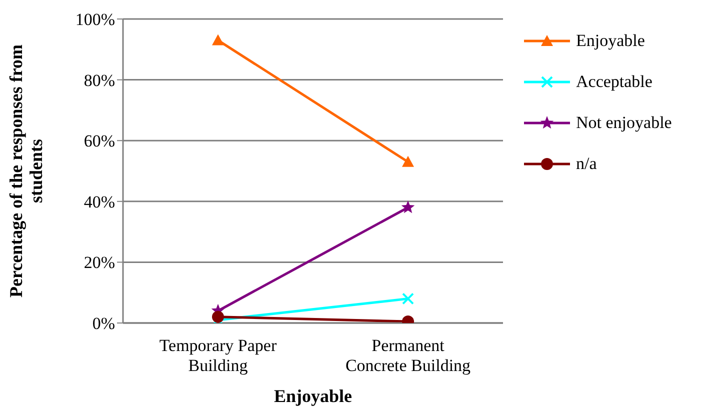 Image resolution: width=722 pixels, height=412 pixels. What do you see at coordinates (99, 202) in the screenshot?
I see `y-tick-label: 40%` at bounding box center [99, 202].